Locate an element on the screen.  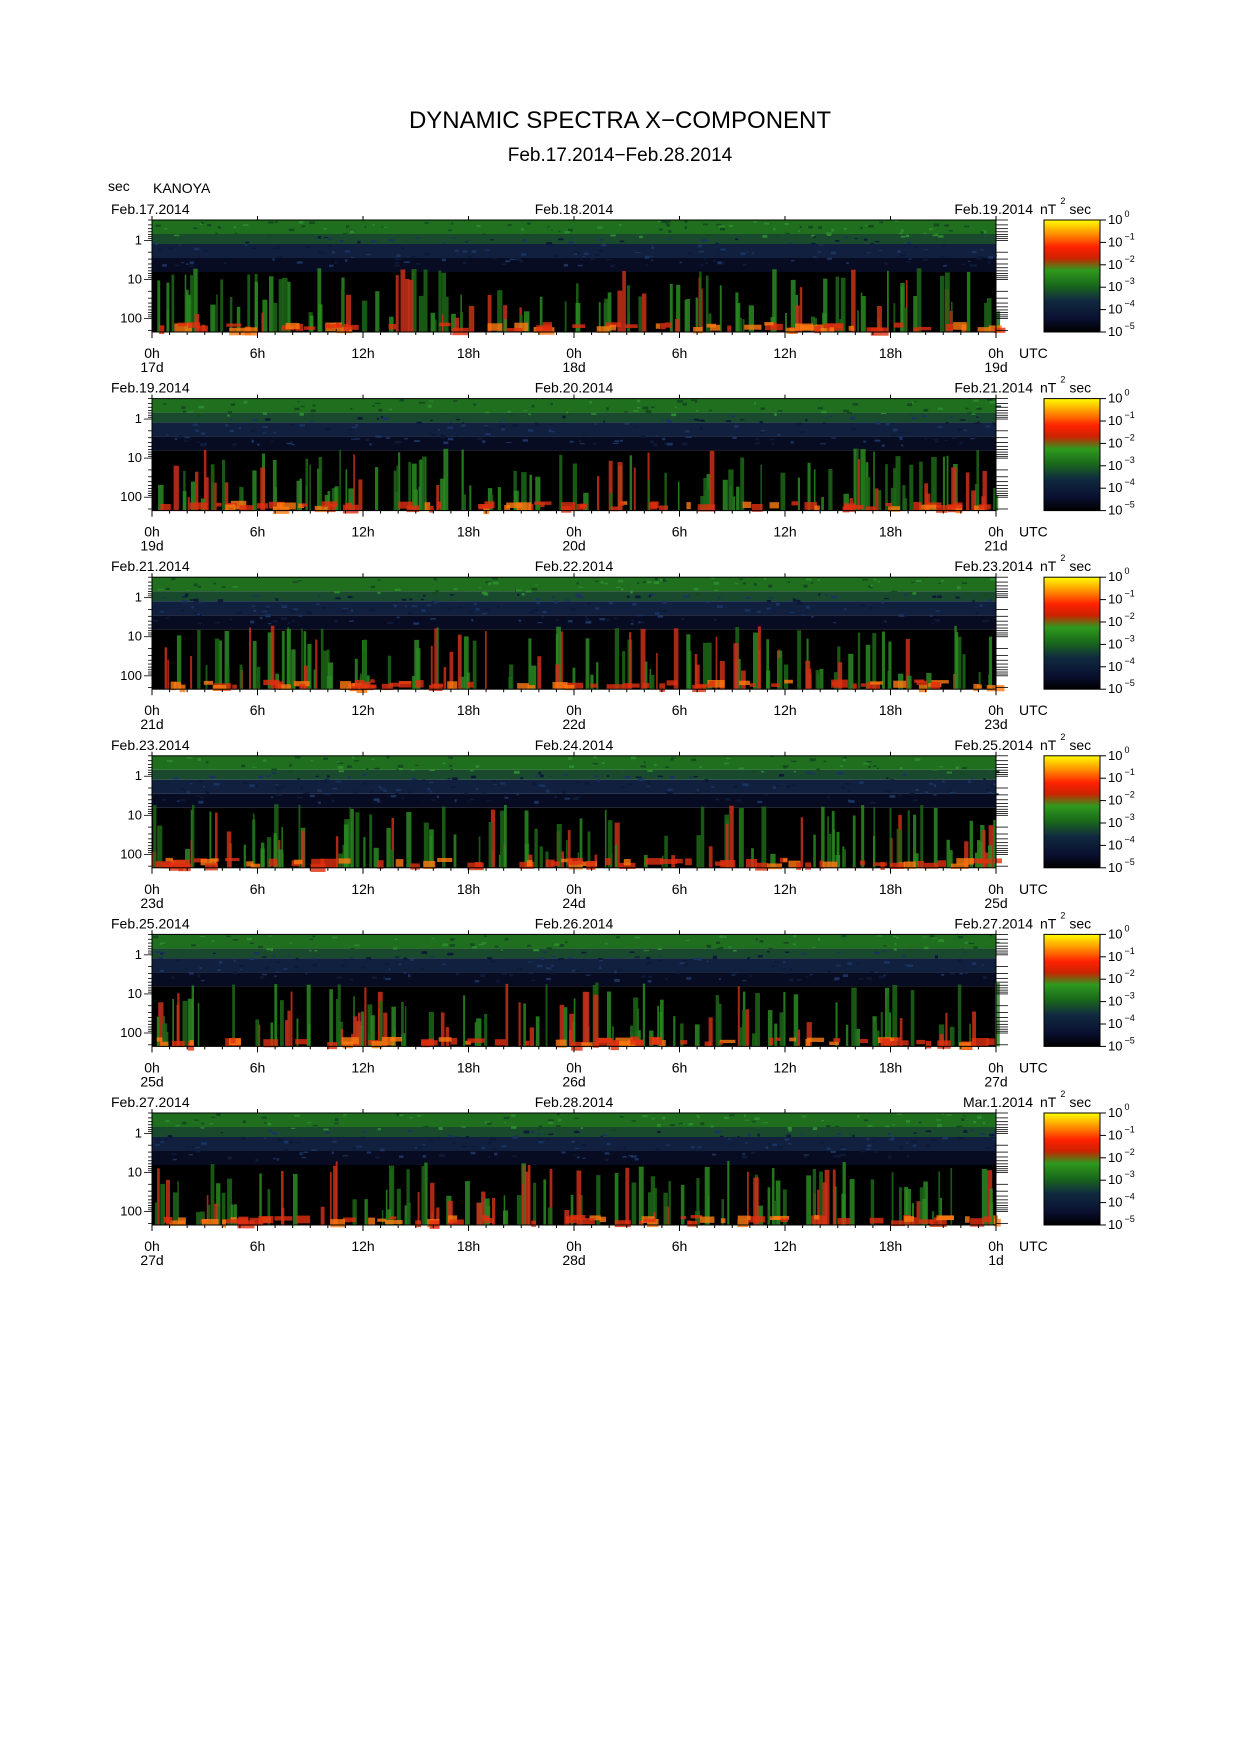
day-label: 17d is located at coordinates (151, 367).